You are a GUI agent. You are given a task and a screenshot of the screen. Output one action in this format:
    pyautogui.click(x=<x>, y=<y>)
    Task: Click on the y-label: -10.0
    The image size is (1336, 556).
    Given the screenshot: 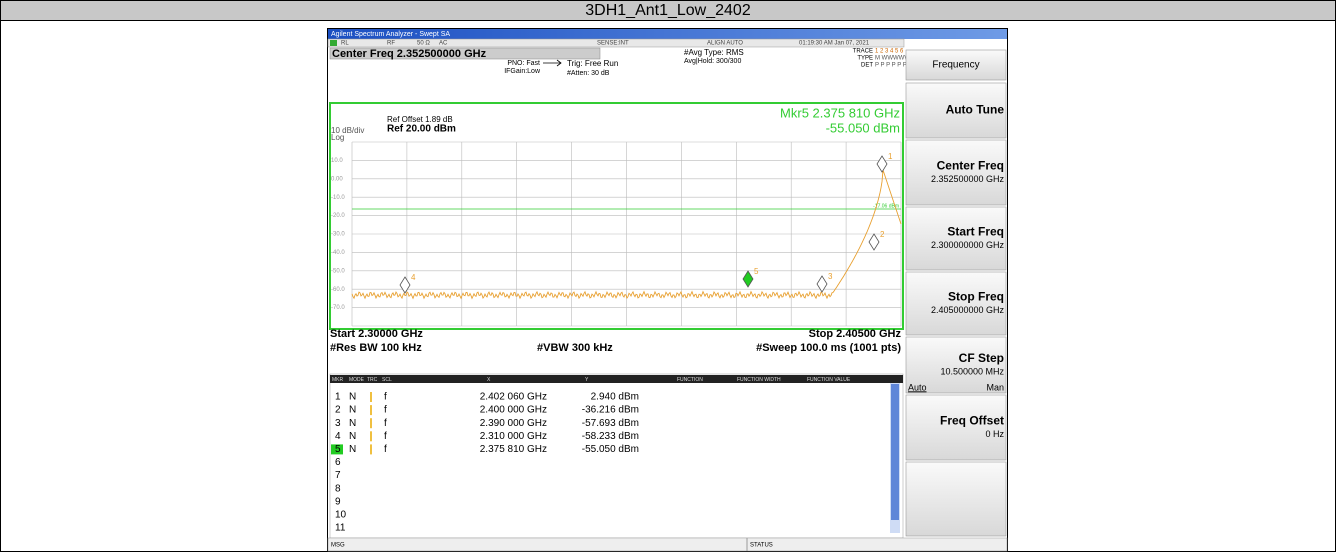 What is the action you would take?
    pyautogui.click(x=338, y=198)
    